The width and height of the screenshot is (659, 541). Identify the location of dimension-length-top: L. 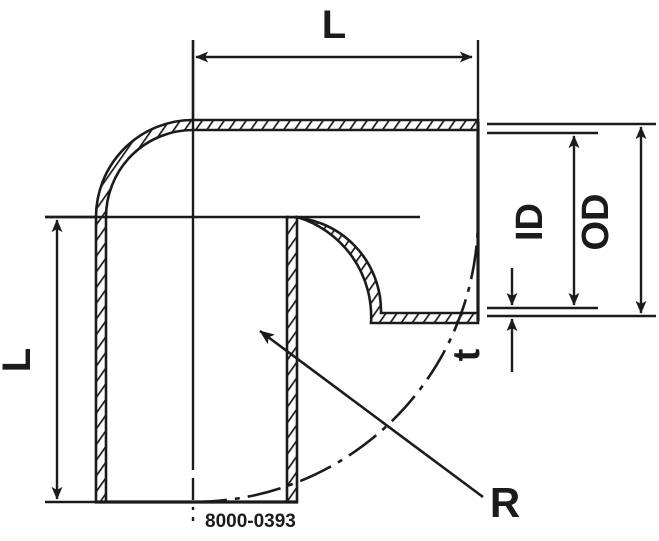
(335, 62).